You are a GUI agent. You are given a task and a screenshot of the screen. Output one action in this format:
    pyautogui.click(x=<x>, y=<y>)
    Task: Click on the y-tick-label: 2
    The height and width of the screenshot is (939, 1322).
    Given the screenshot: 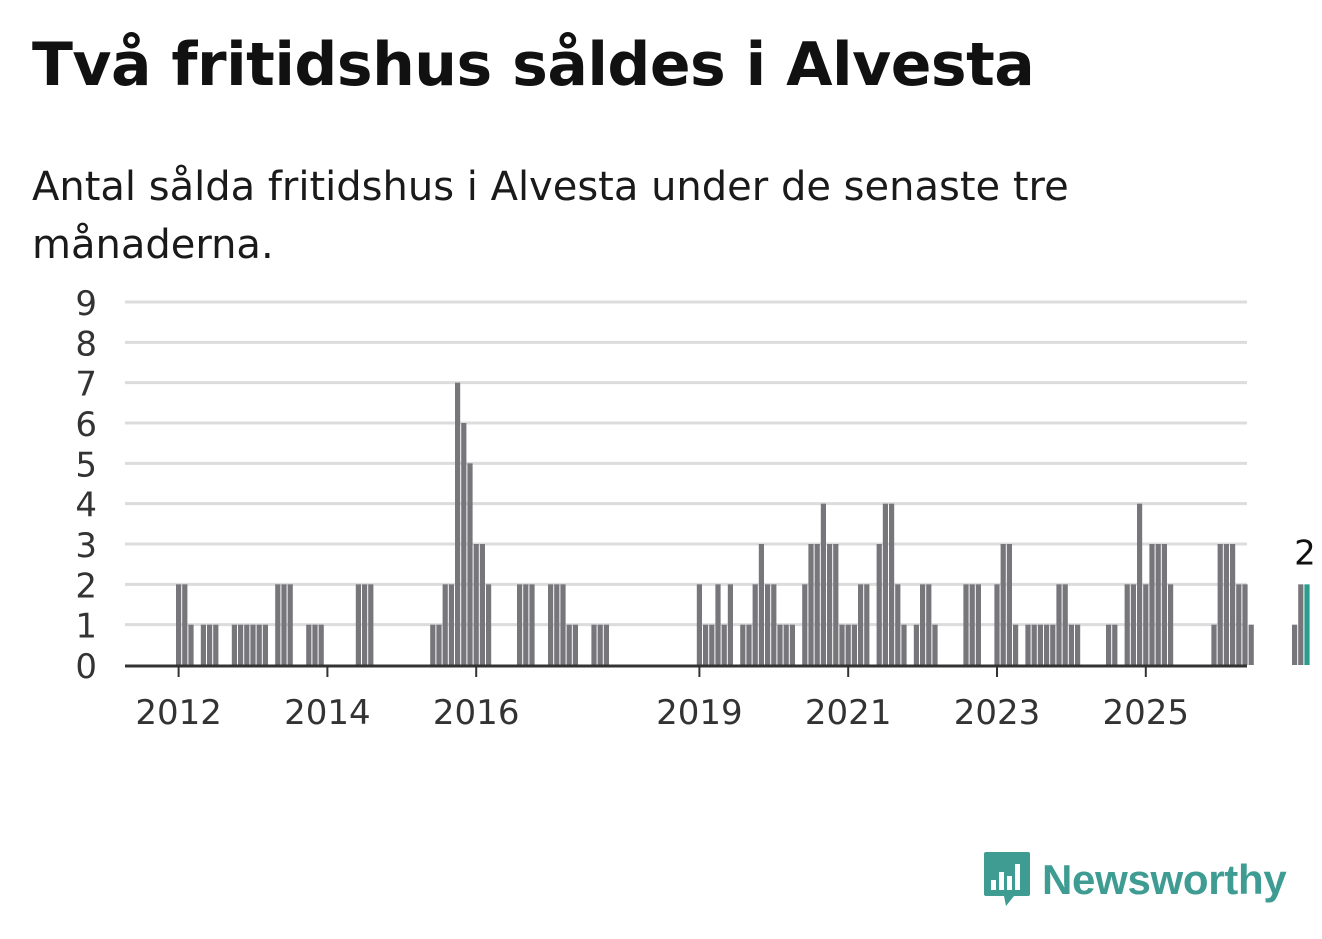 What is the action you would take?
    pyautogui.click(x=86, y=586)
    